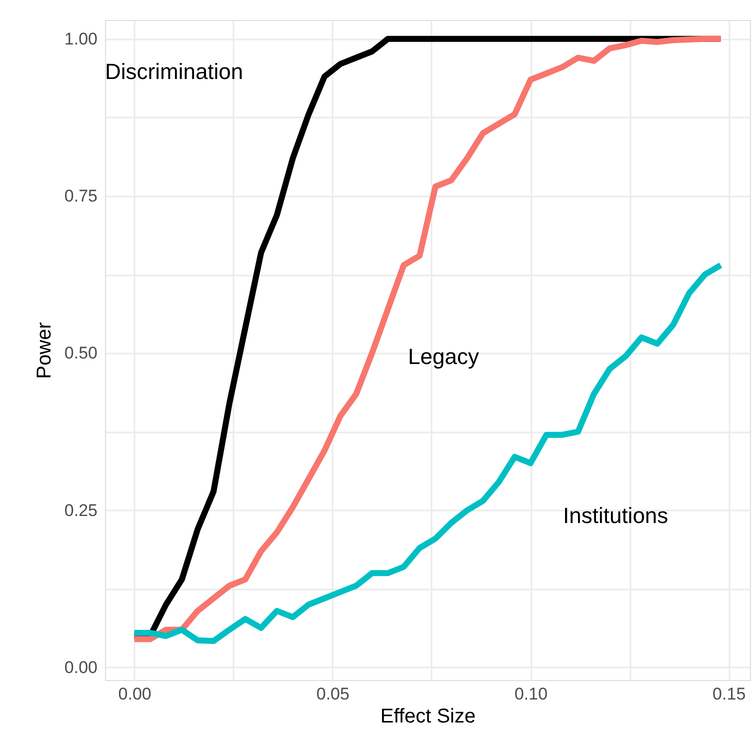 The width and height of the screenshot is (753, 744). I want to click on annotation: Discrimination, so click(174, 71).